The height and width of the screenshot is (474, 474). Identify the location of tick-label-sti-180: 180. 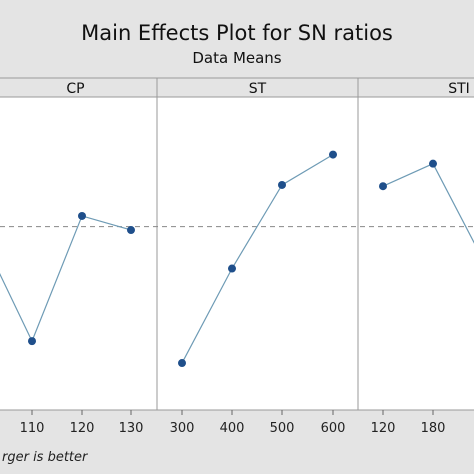
(433, 428).